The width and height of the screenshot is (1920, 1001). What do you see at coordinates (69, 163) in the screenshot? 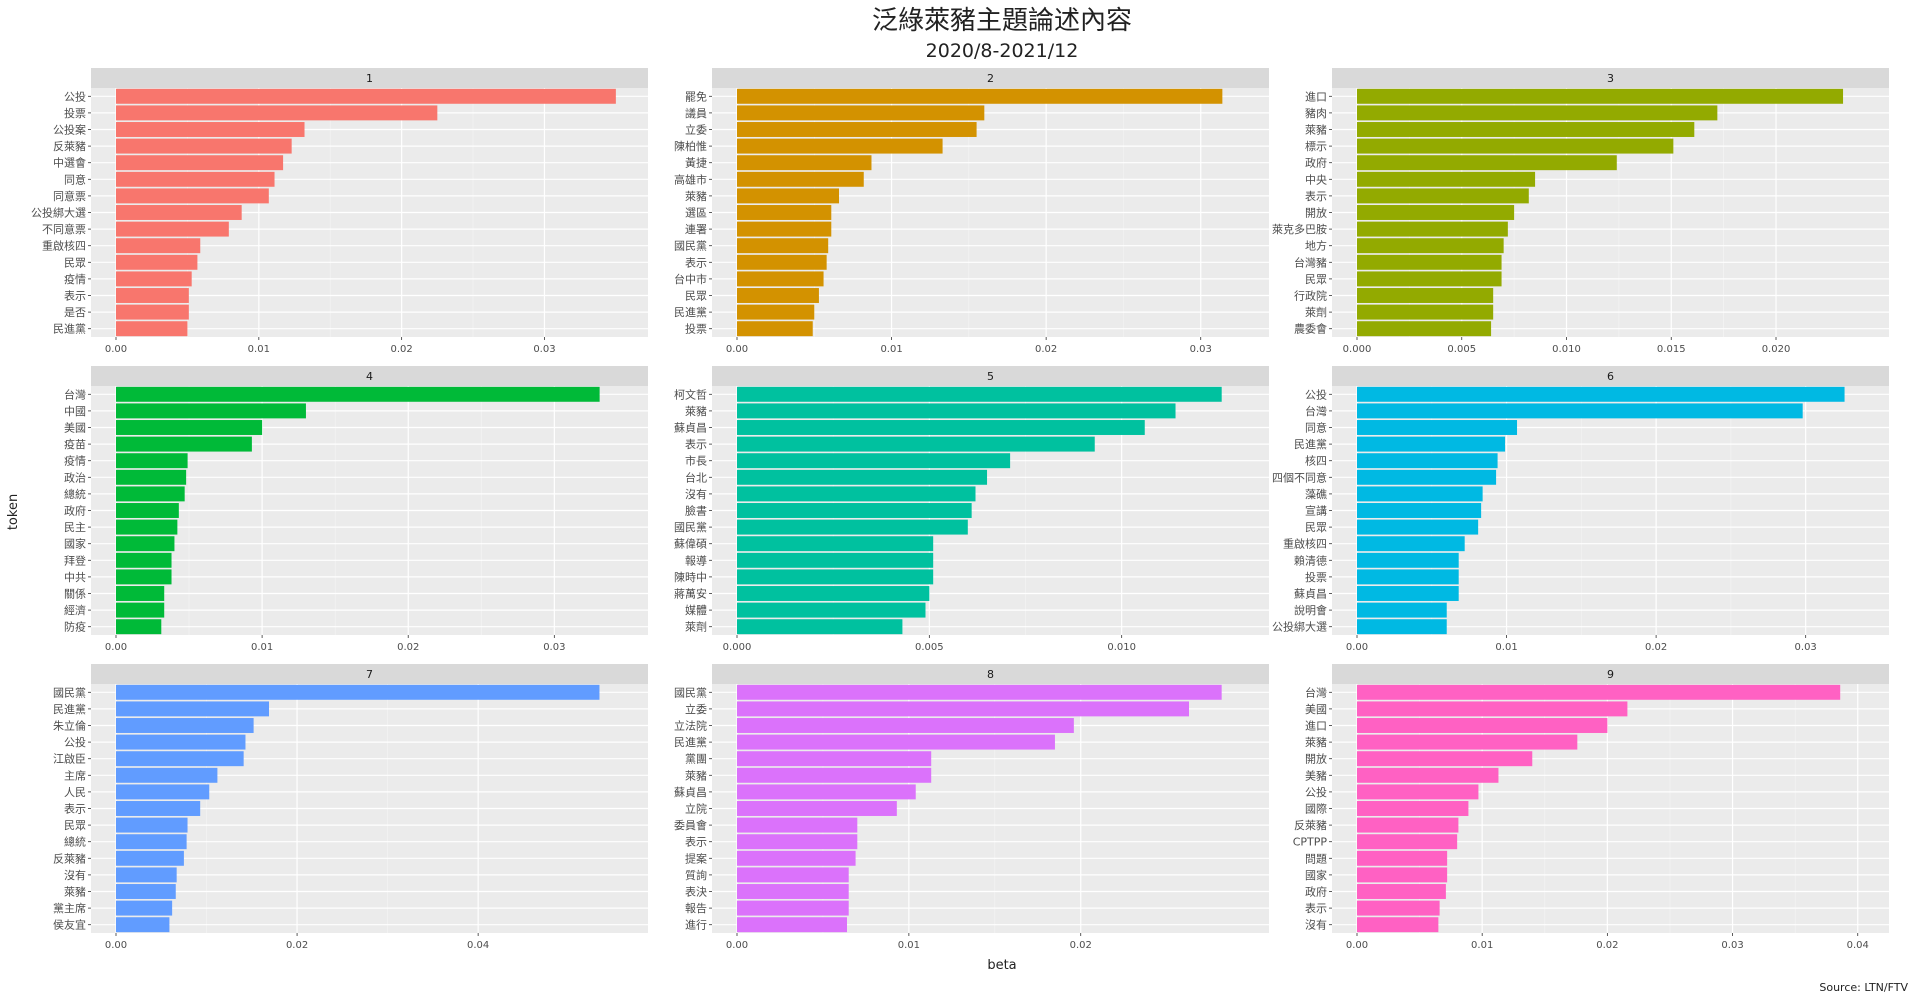
I see `y-tick-label: 中選會` at bounding box center [69, 163].